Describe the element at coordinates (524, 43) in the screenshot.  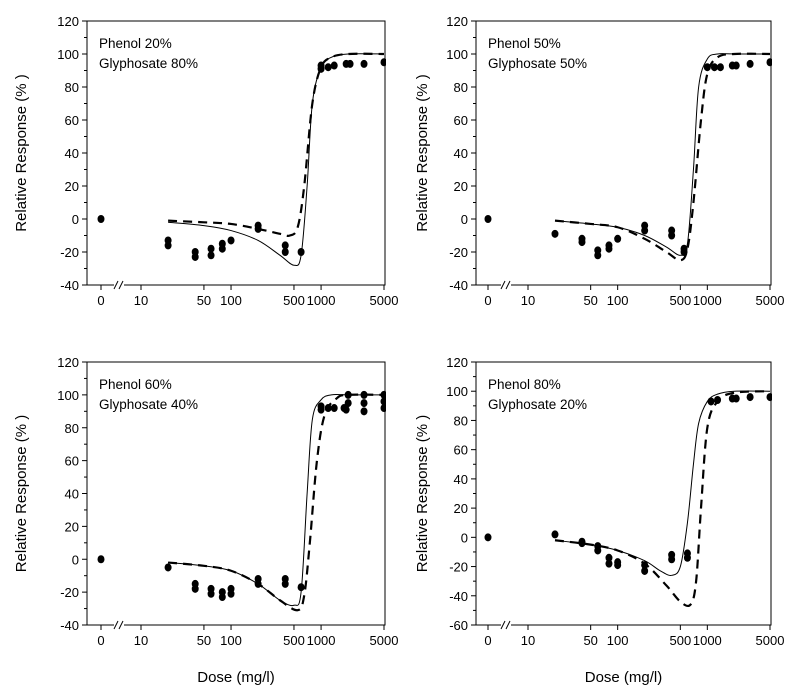
I see `panel-annotation: Phenol 50%` at that location.